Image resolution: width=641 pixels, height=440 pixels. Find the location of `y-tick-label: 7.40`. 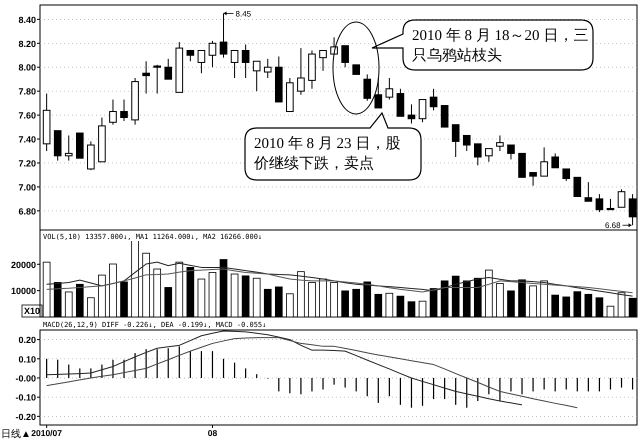

y-tick-label: 7.40 is located at coordinates (27, 139).